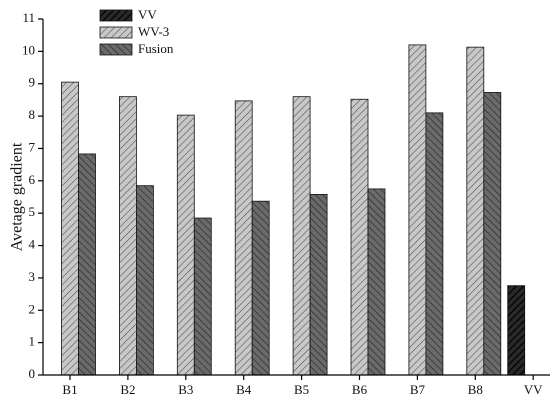 This screenshot has width=550, height=409. What do you see at coordinates (28, 49) in the screenshot?
I see `y-tick-label: 10` at bounding box center [28, 49].